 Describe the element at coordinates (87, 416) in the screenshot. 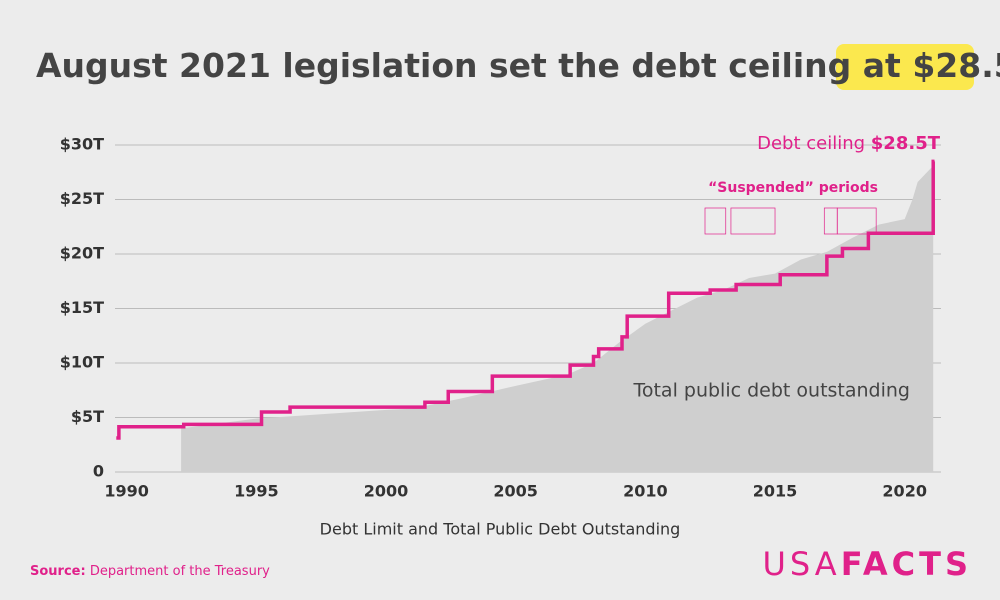

I see `y-tick-label: $5T` at that location.